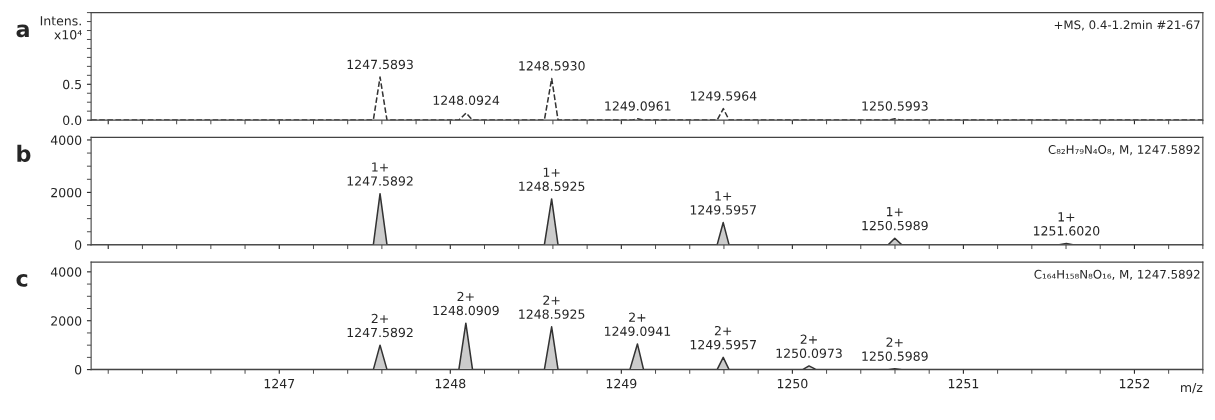 The height and width of the screenshot is (420, 1215). Describe the element at coordinates (895, 219) in the screenshot. I see `annotation: 1+ 1250.5989` at that location.